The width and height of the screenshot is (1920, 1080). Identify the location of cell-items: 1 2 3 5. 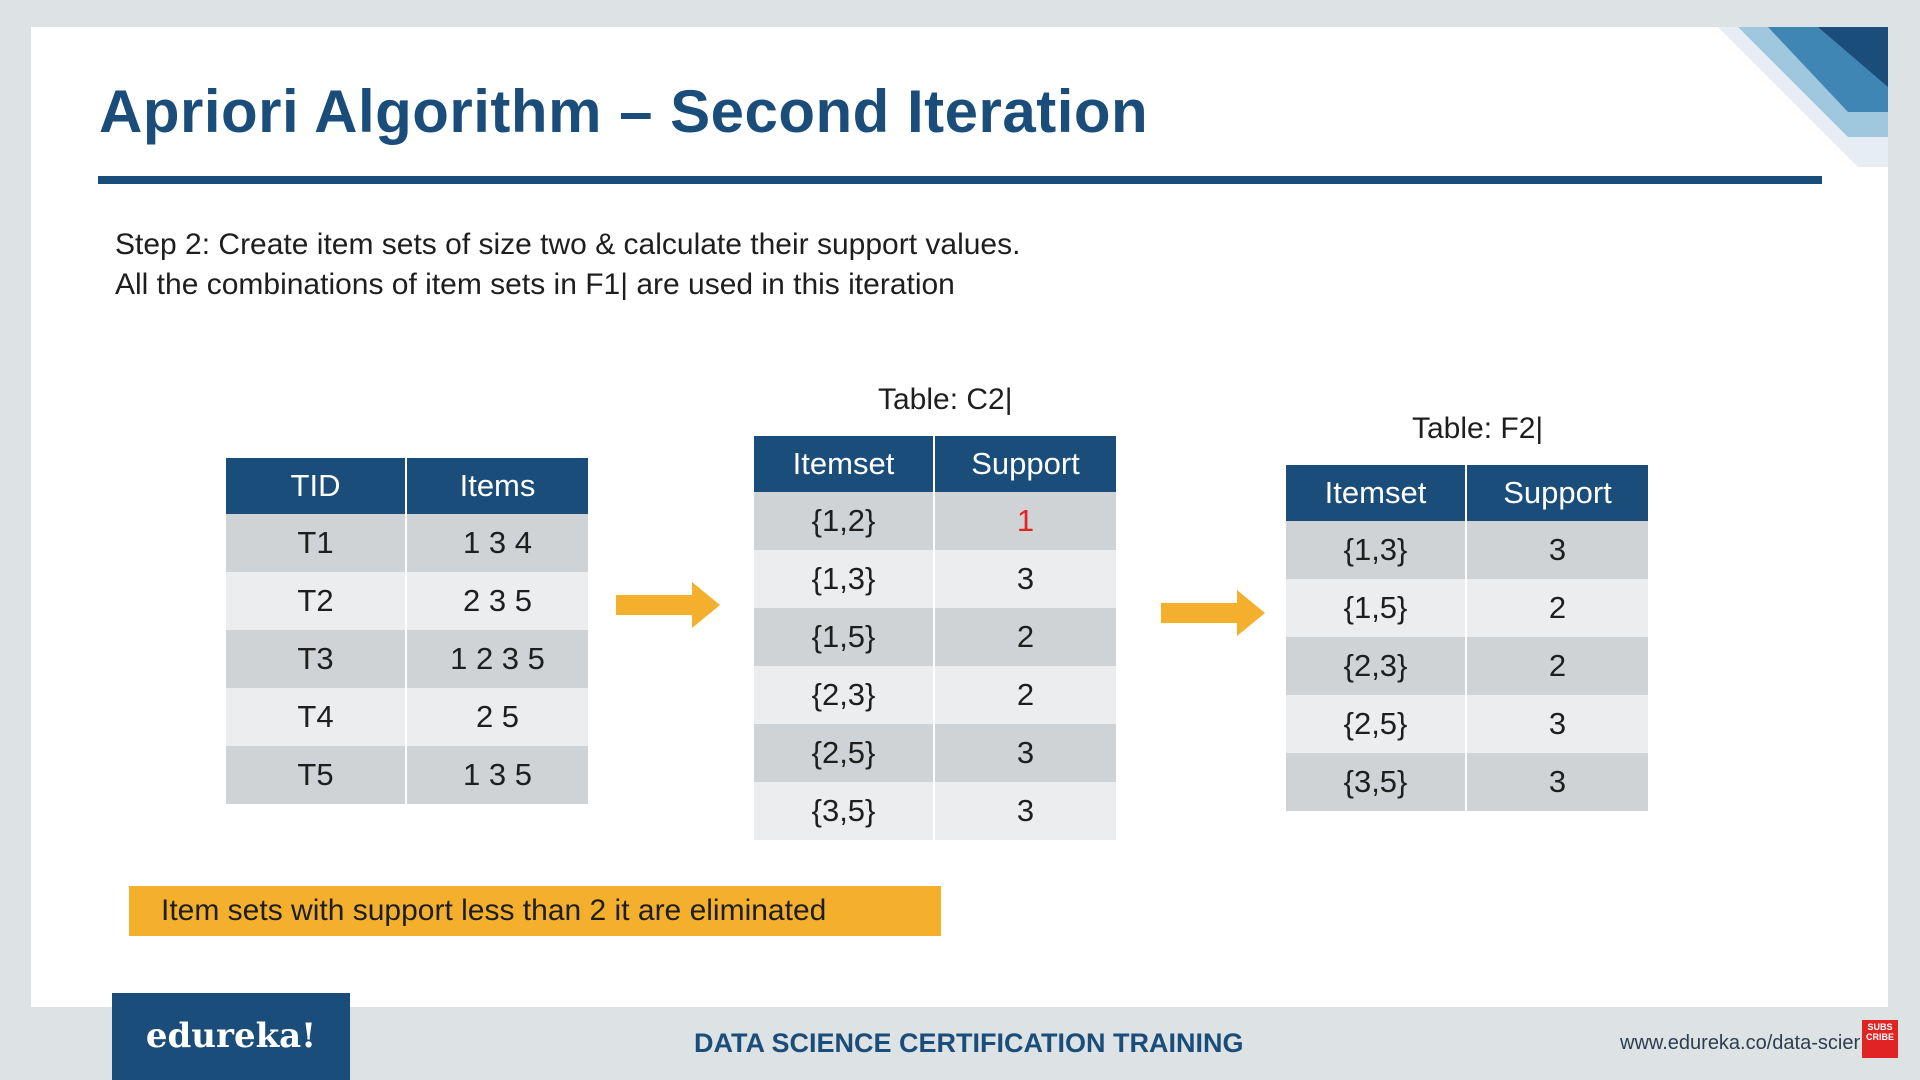
(497, 659).